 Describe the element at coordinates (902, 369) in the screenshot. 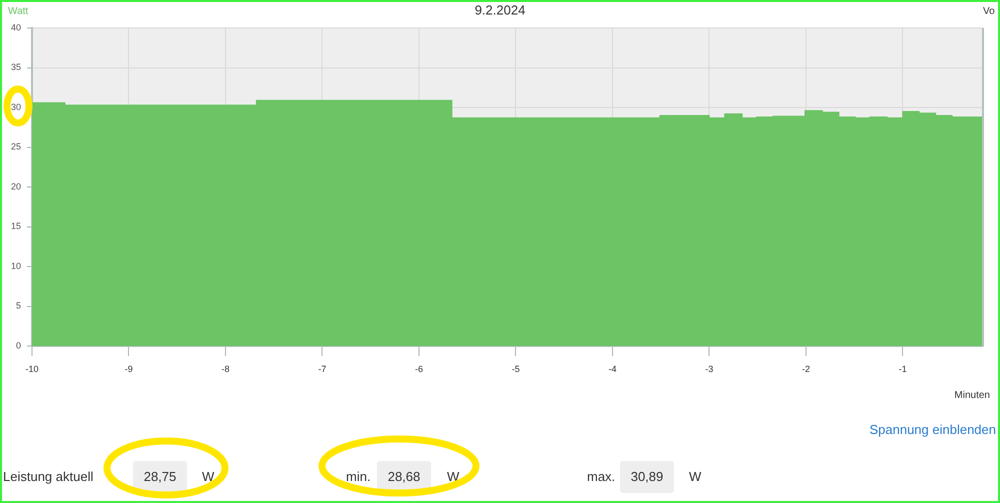

I see `x-tick-label: -1` at that location.